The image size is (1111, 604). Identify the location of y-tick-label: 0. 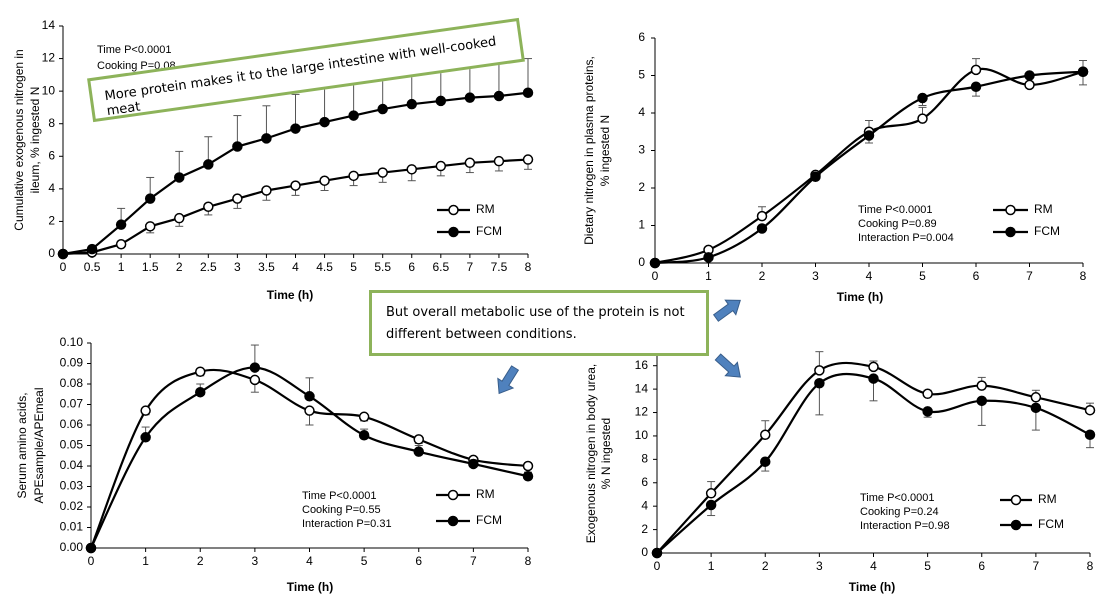
(641, 262).